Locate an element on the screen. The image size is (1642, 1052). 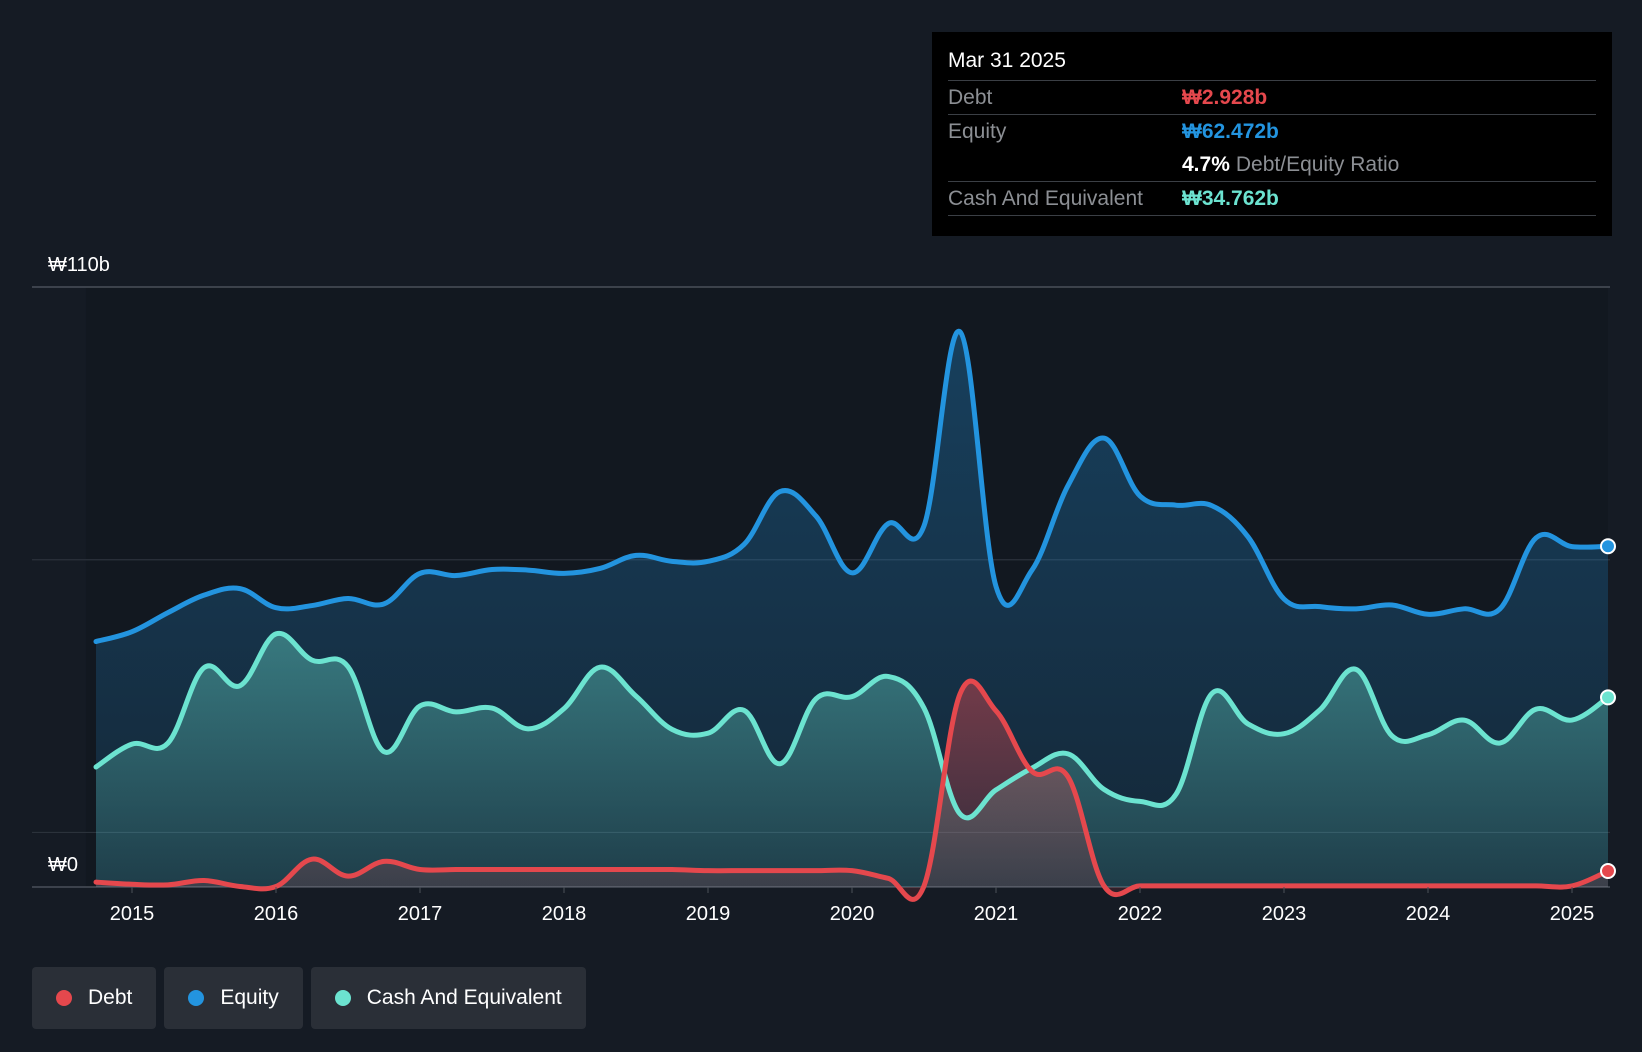
x-tick-label: 2018 is located at coordinates (564, 914).